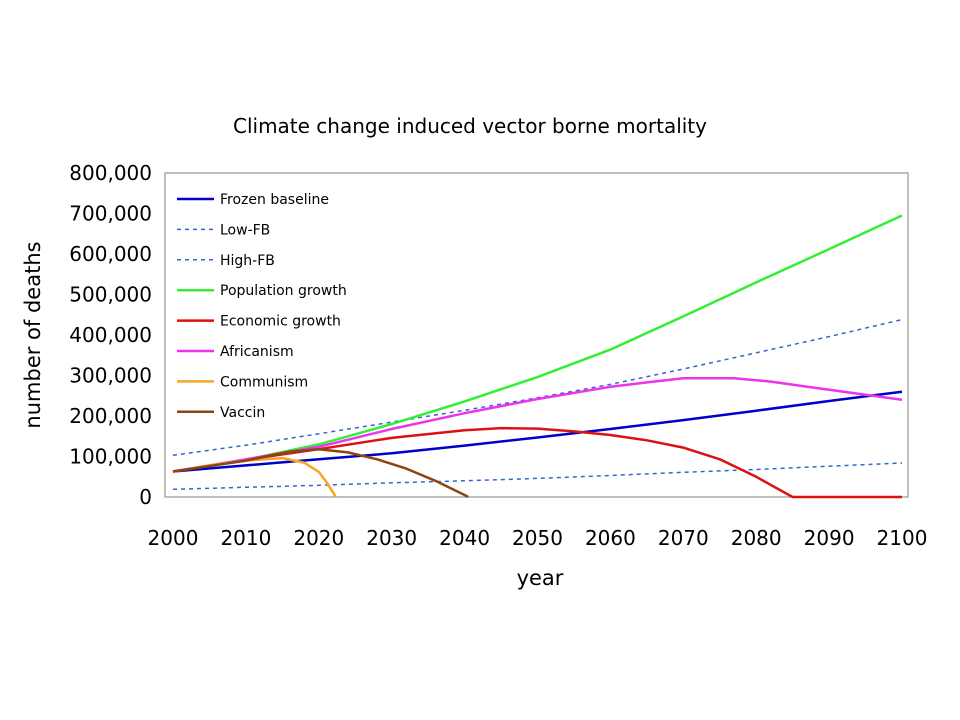  I want to click on y-tick-label: 0, so click(145, 497).